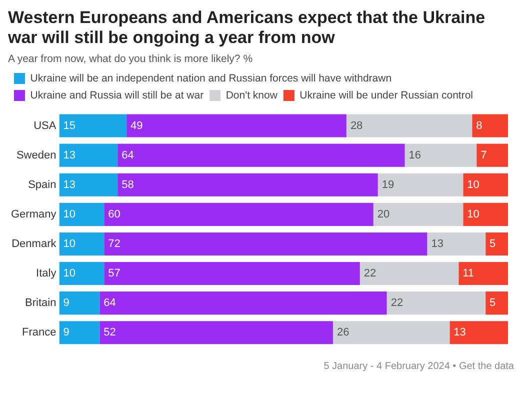 This screenshot has height=395, width=522. What do you see at coordinates (247, 28) in the screenshot?
I see `chart-title: Western Europeans and Americans expect that the Ukraine war will still be ongoing a year from now` at bounding box center [247, 28].